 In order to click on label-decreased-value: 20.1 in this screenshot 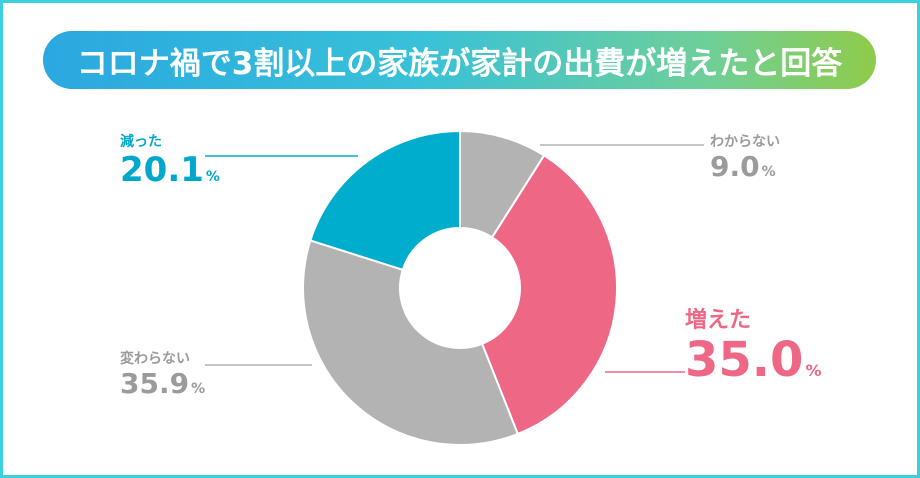, I will do `click(162, 170)`.